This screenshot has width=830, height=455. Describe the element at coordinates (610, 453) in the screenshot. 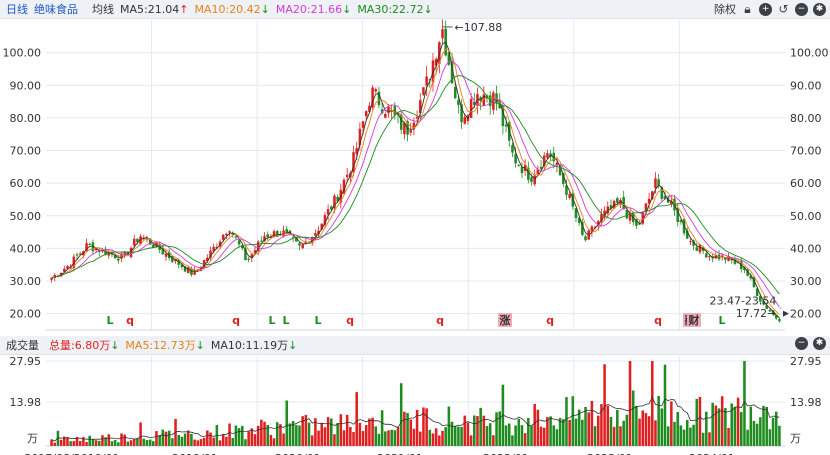

I see `x-tick-label: 2023/01` at that location.